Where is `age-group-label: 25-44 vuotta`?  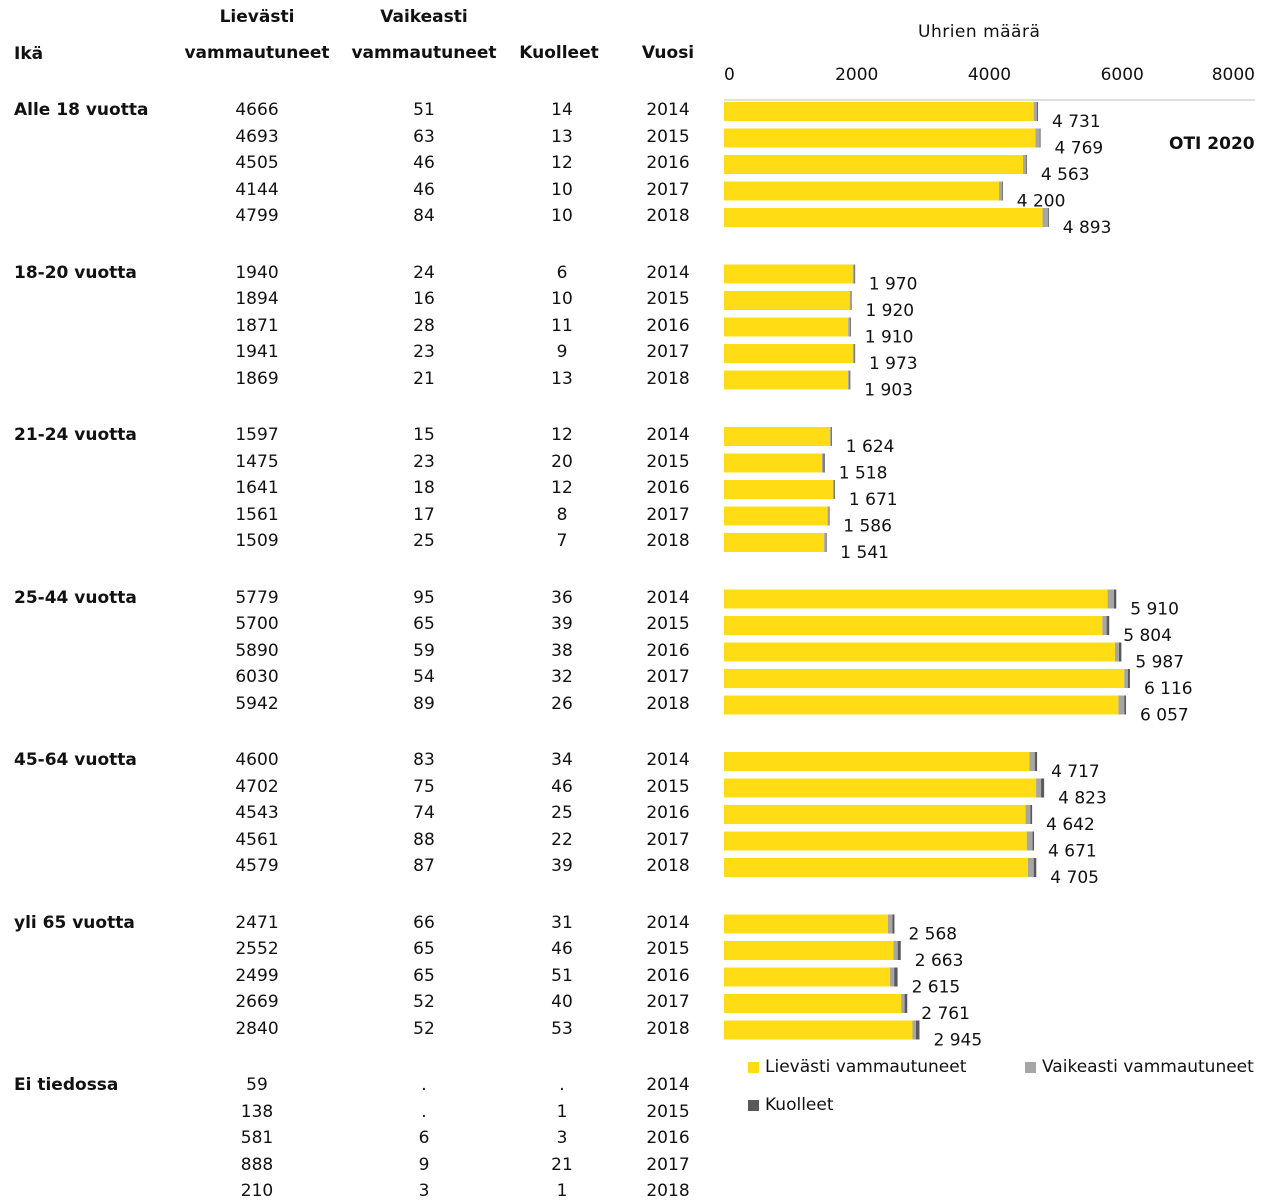
age-group-label: 25-44 vuotta is located at coordinates (75, 597).